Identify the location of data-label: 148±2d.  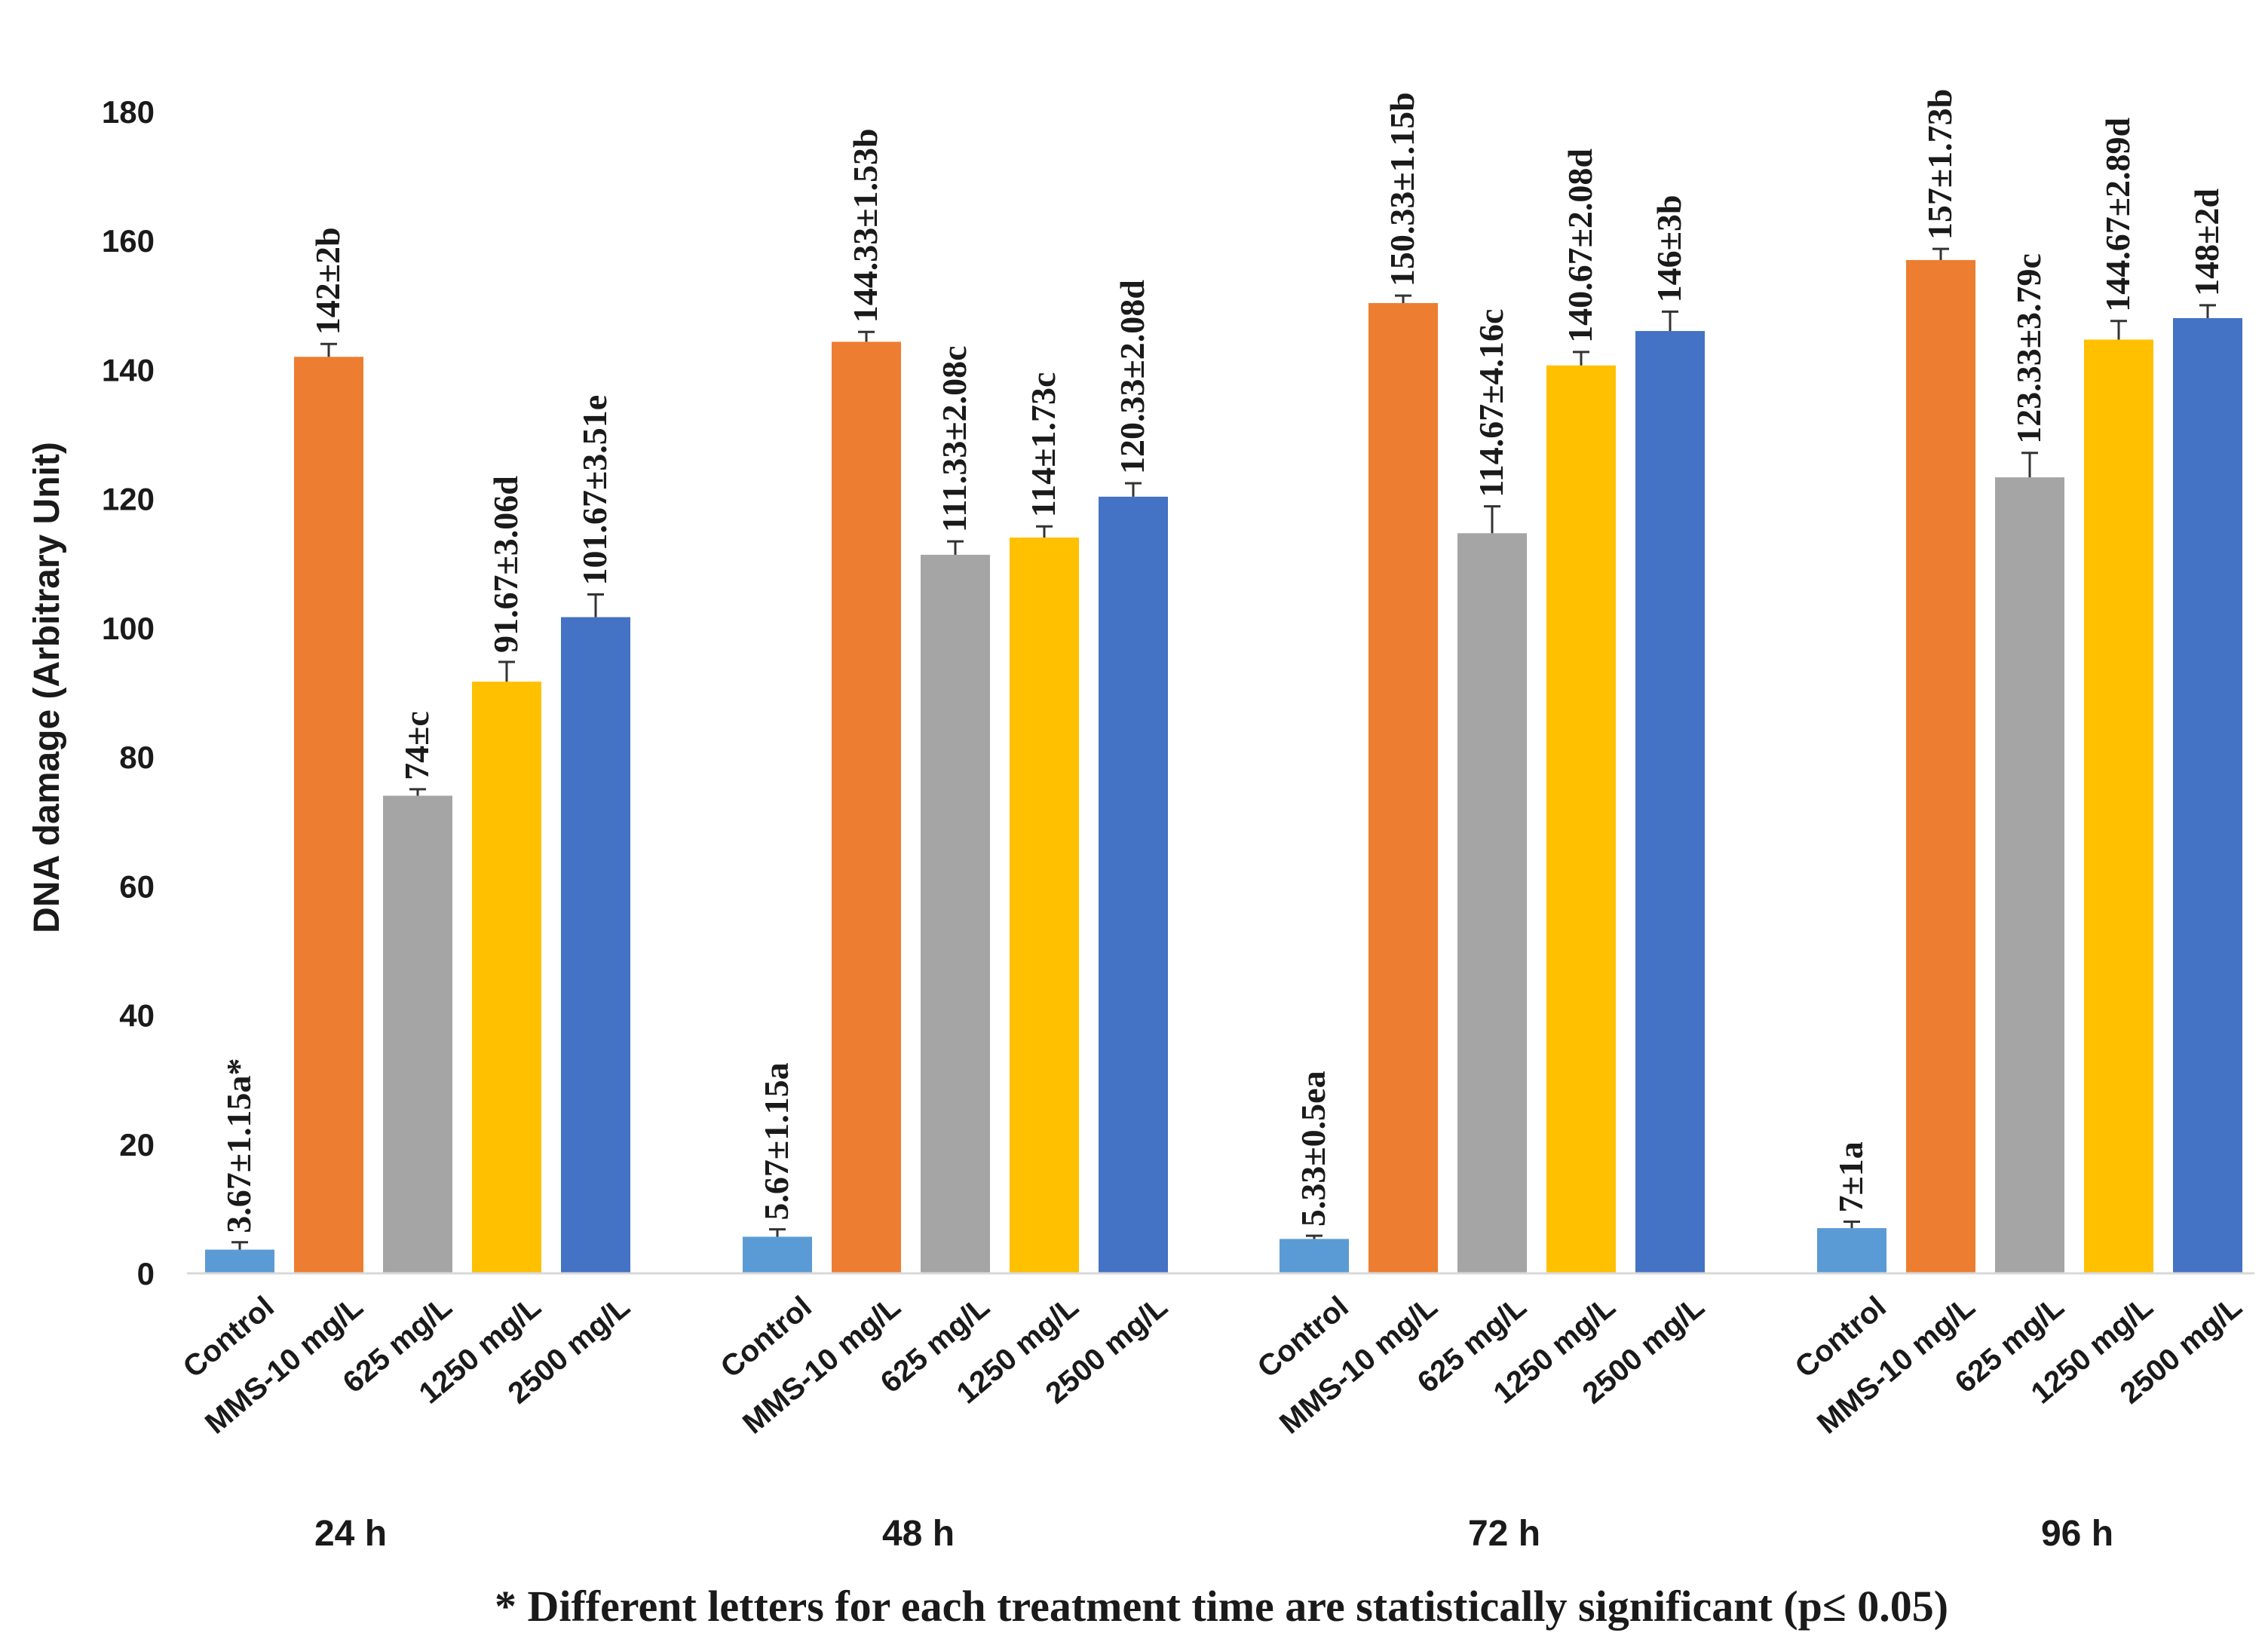
(2206, 242).